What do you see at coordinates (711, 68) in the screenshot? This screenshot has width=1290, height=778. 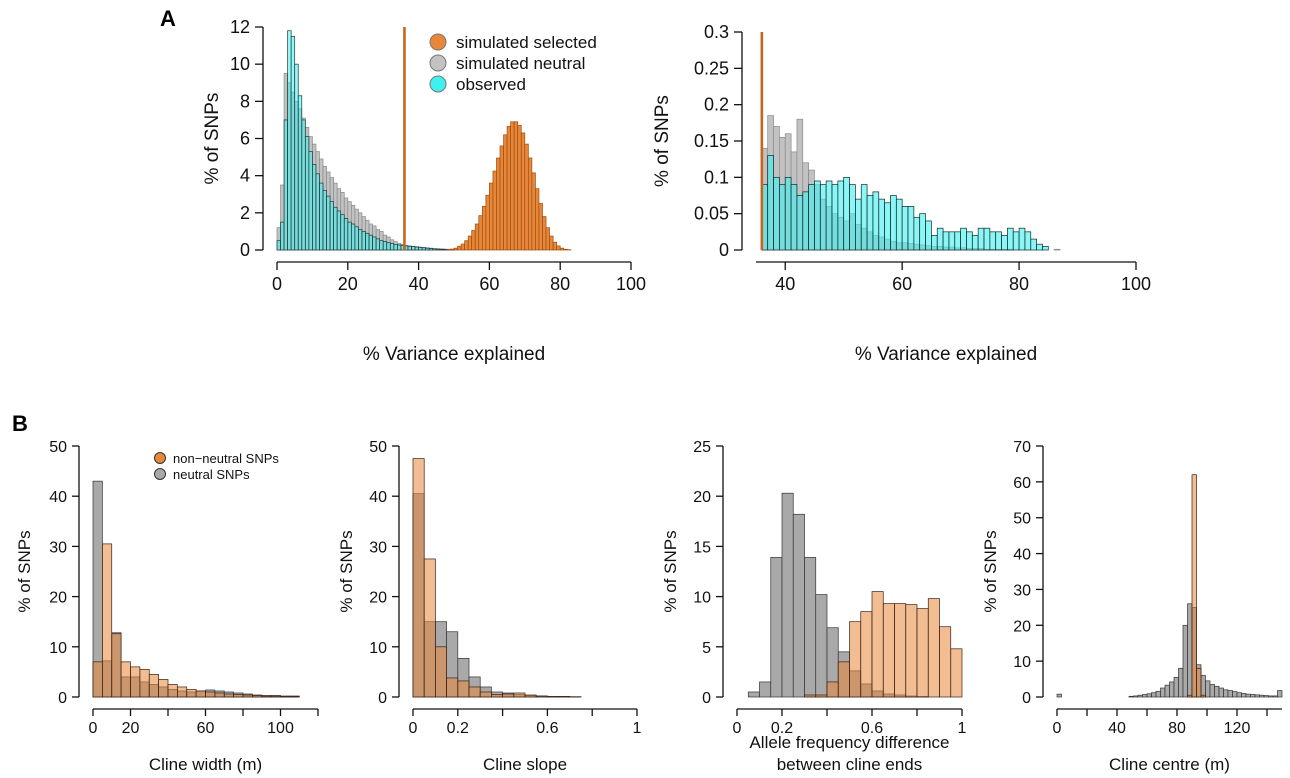 I see `y-tick-label: 0.25` at bounding box center [711, 68].